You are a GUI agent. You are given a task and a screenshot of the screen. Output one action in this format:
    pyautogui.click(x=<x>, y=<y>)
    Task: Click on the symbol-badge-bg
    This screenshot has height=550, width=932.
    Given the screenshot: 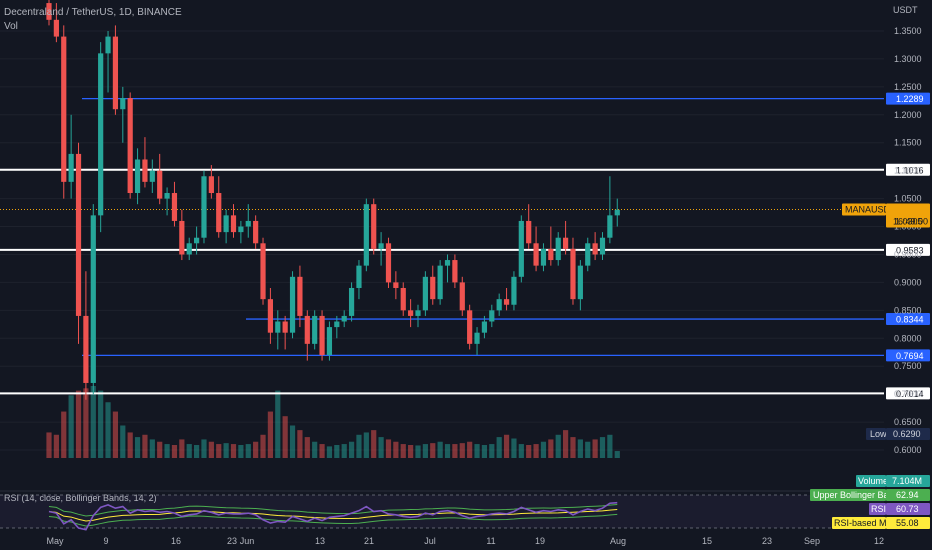 What is the action you would take?
    pyautogui.click(x=864, y=209)
    